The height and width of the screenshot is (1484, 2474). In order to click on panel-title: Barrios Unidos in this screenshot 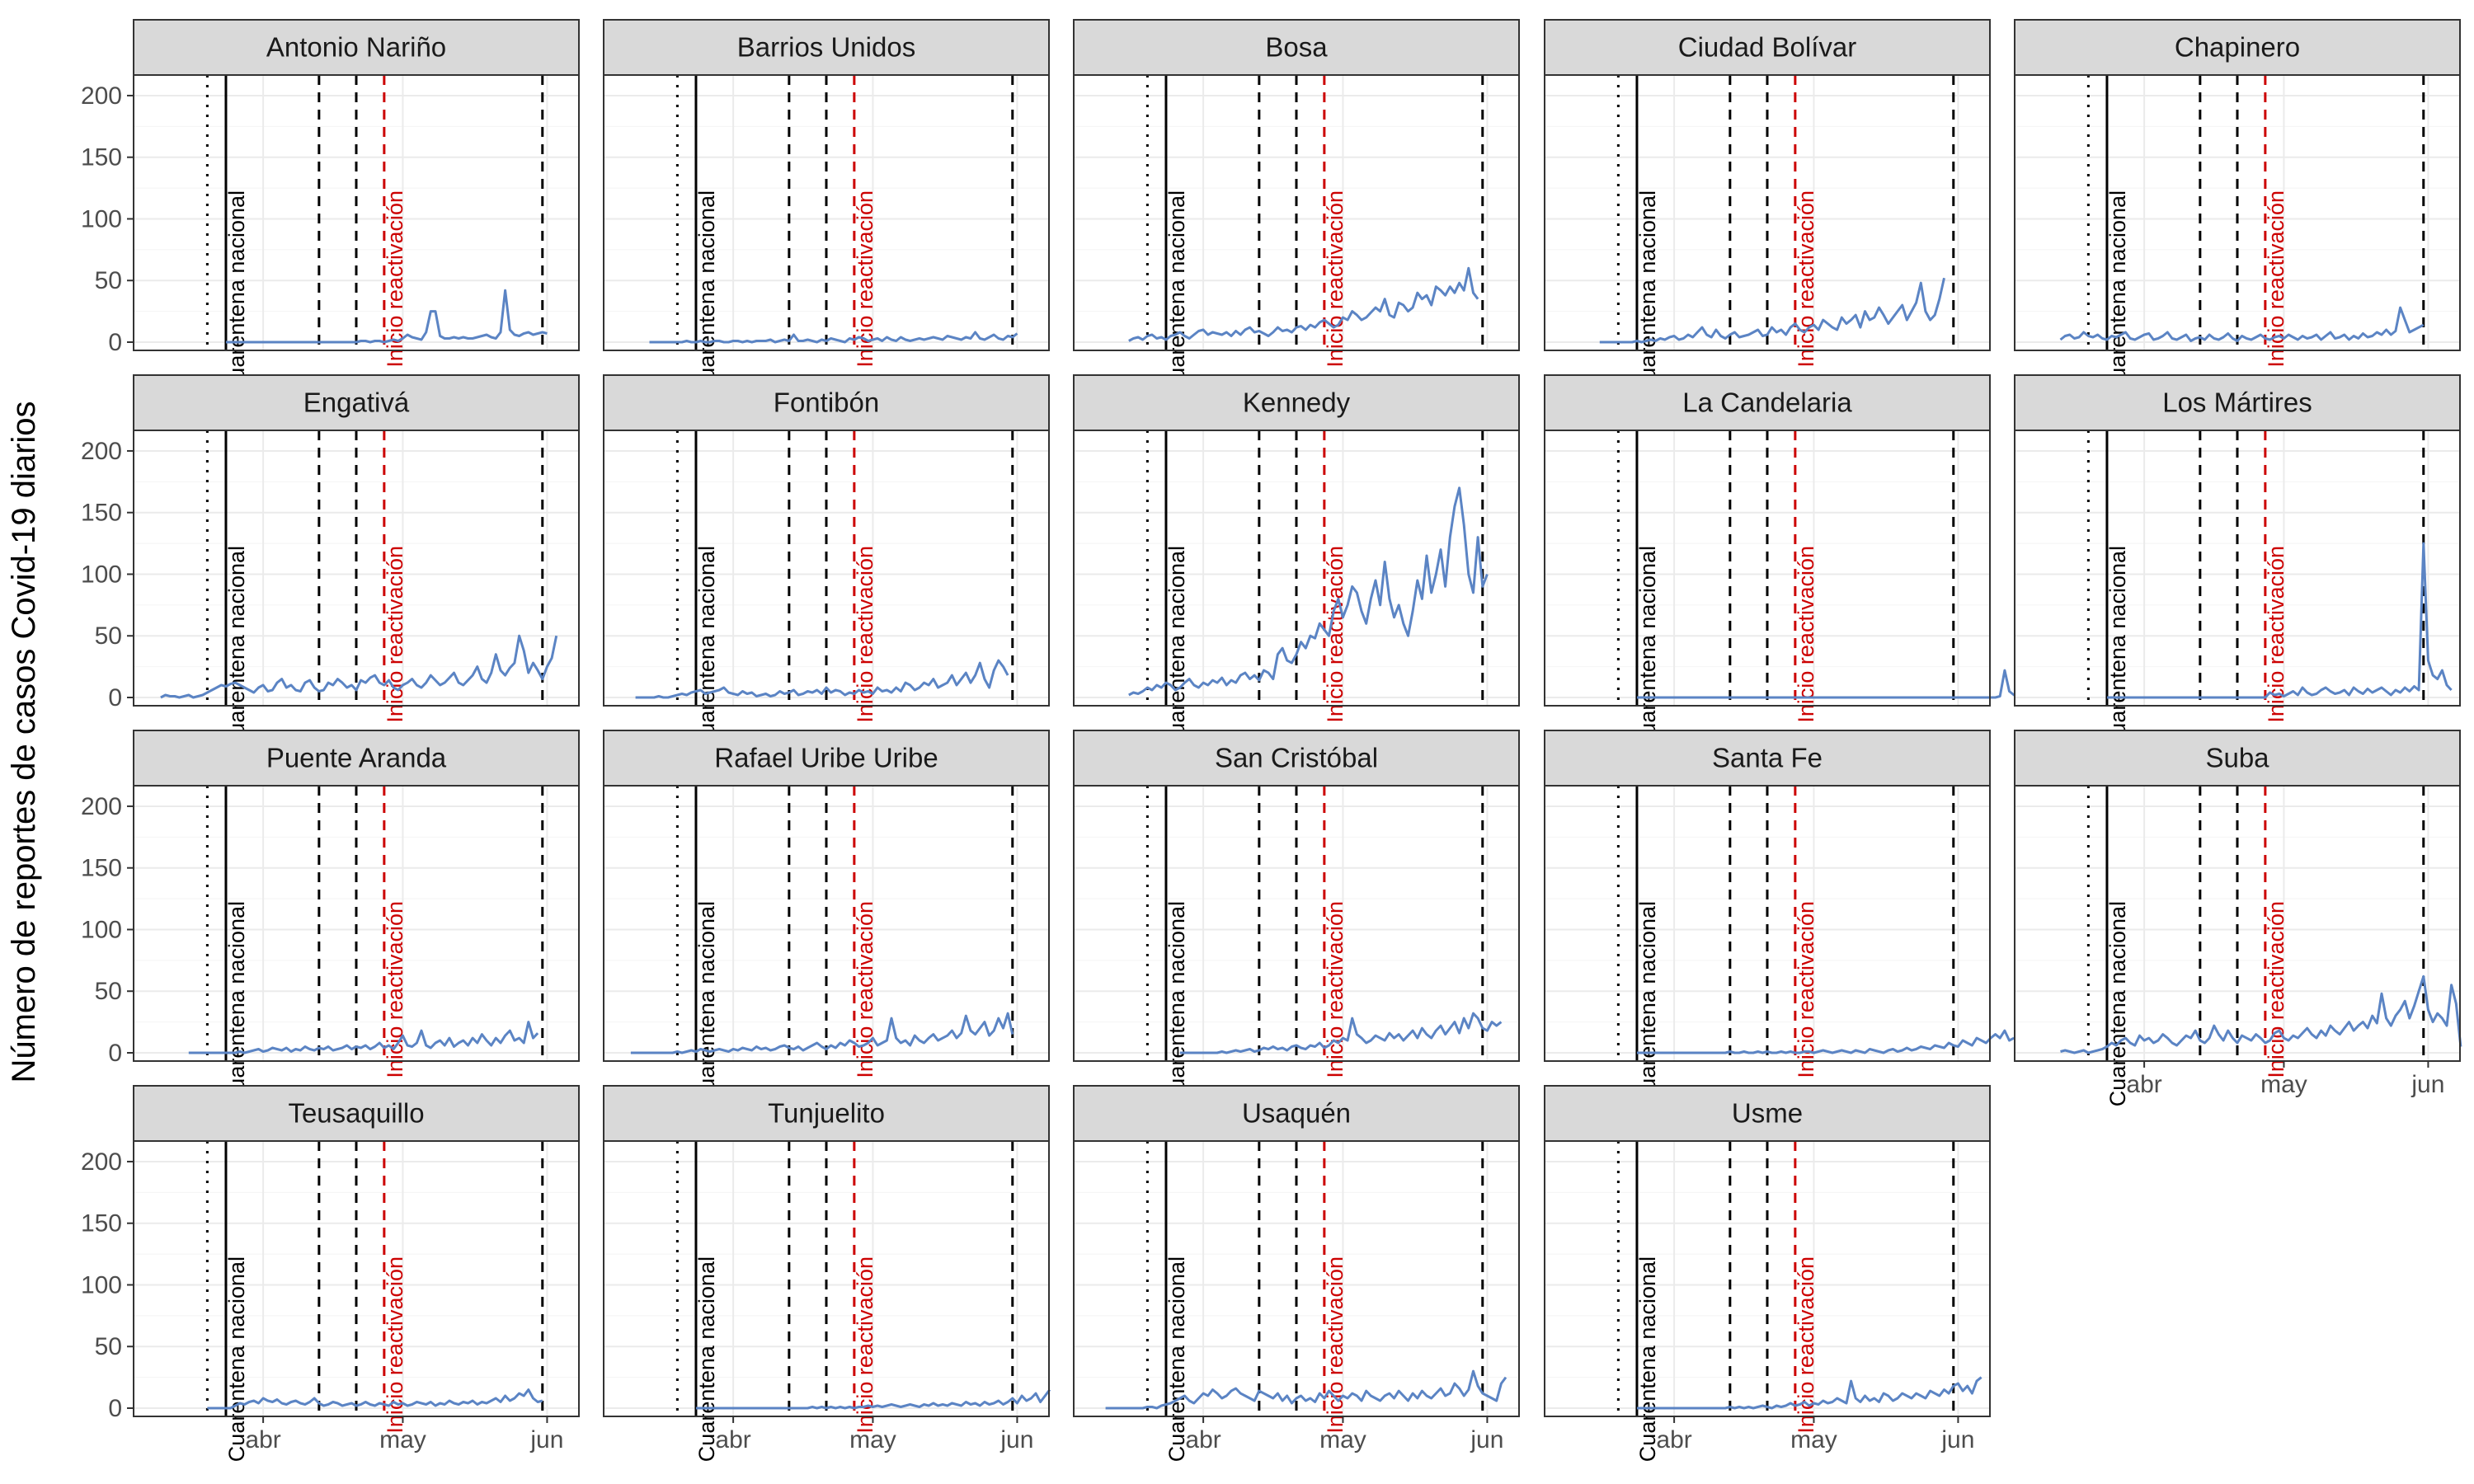, I will do `click(826, 47)`.